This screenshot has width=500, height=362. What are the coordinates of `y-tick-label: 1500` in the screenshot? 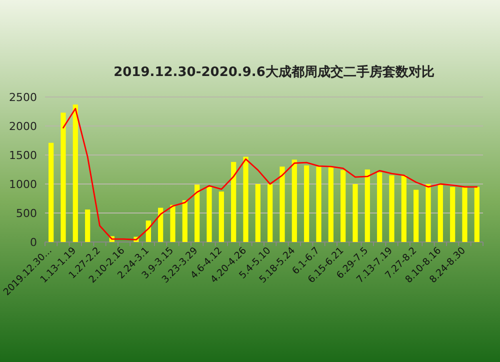 It's located at (23, 155).